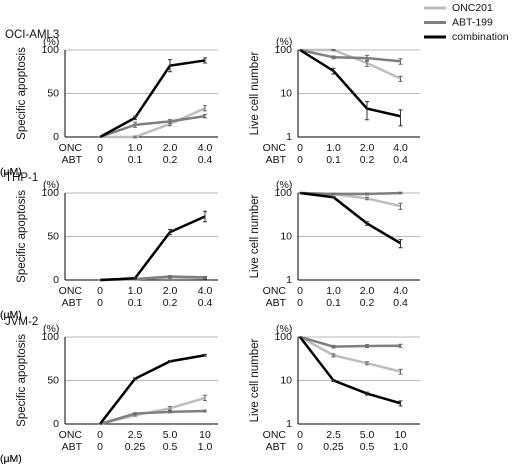 The width and height of the screenshot is (520, 475). I want to click on panel-title: OCI-AML3, so click(32, 35).